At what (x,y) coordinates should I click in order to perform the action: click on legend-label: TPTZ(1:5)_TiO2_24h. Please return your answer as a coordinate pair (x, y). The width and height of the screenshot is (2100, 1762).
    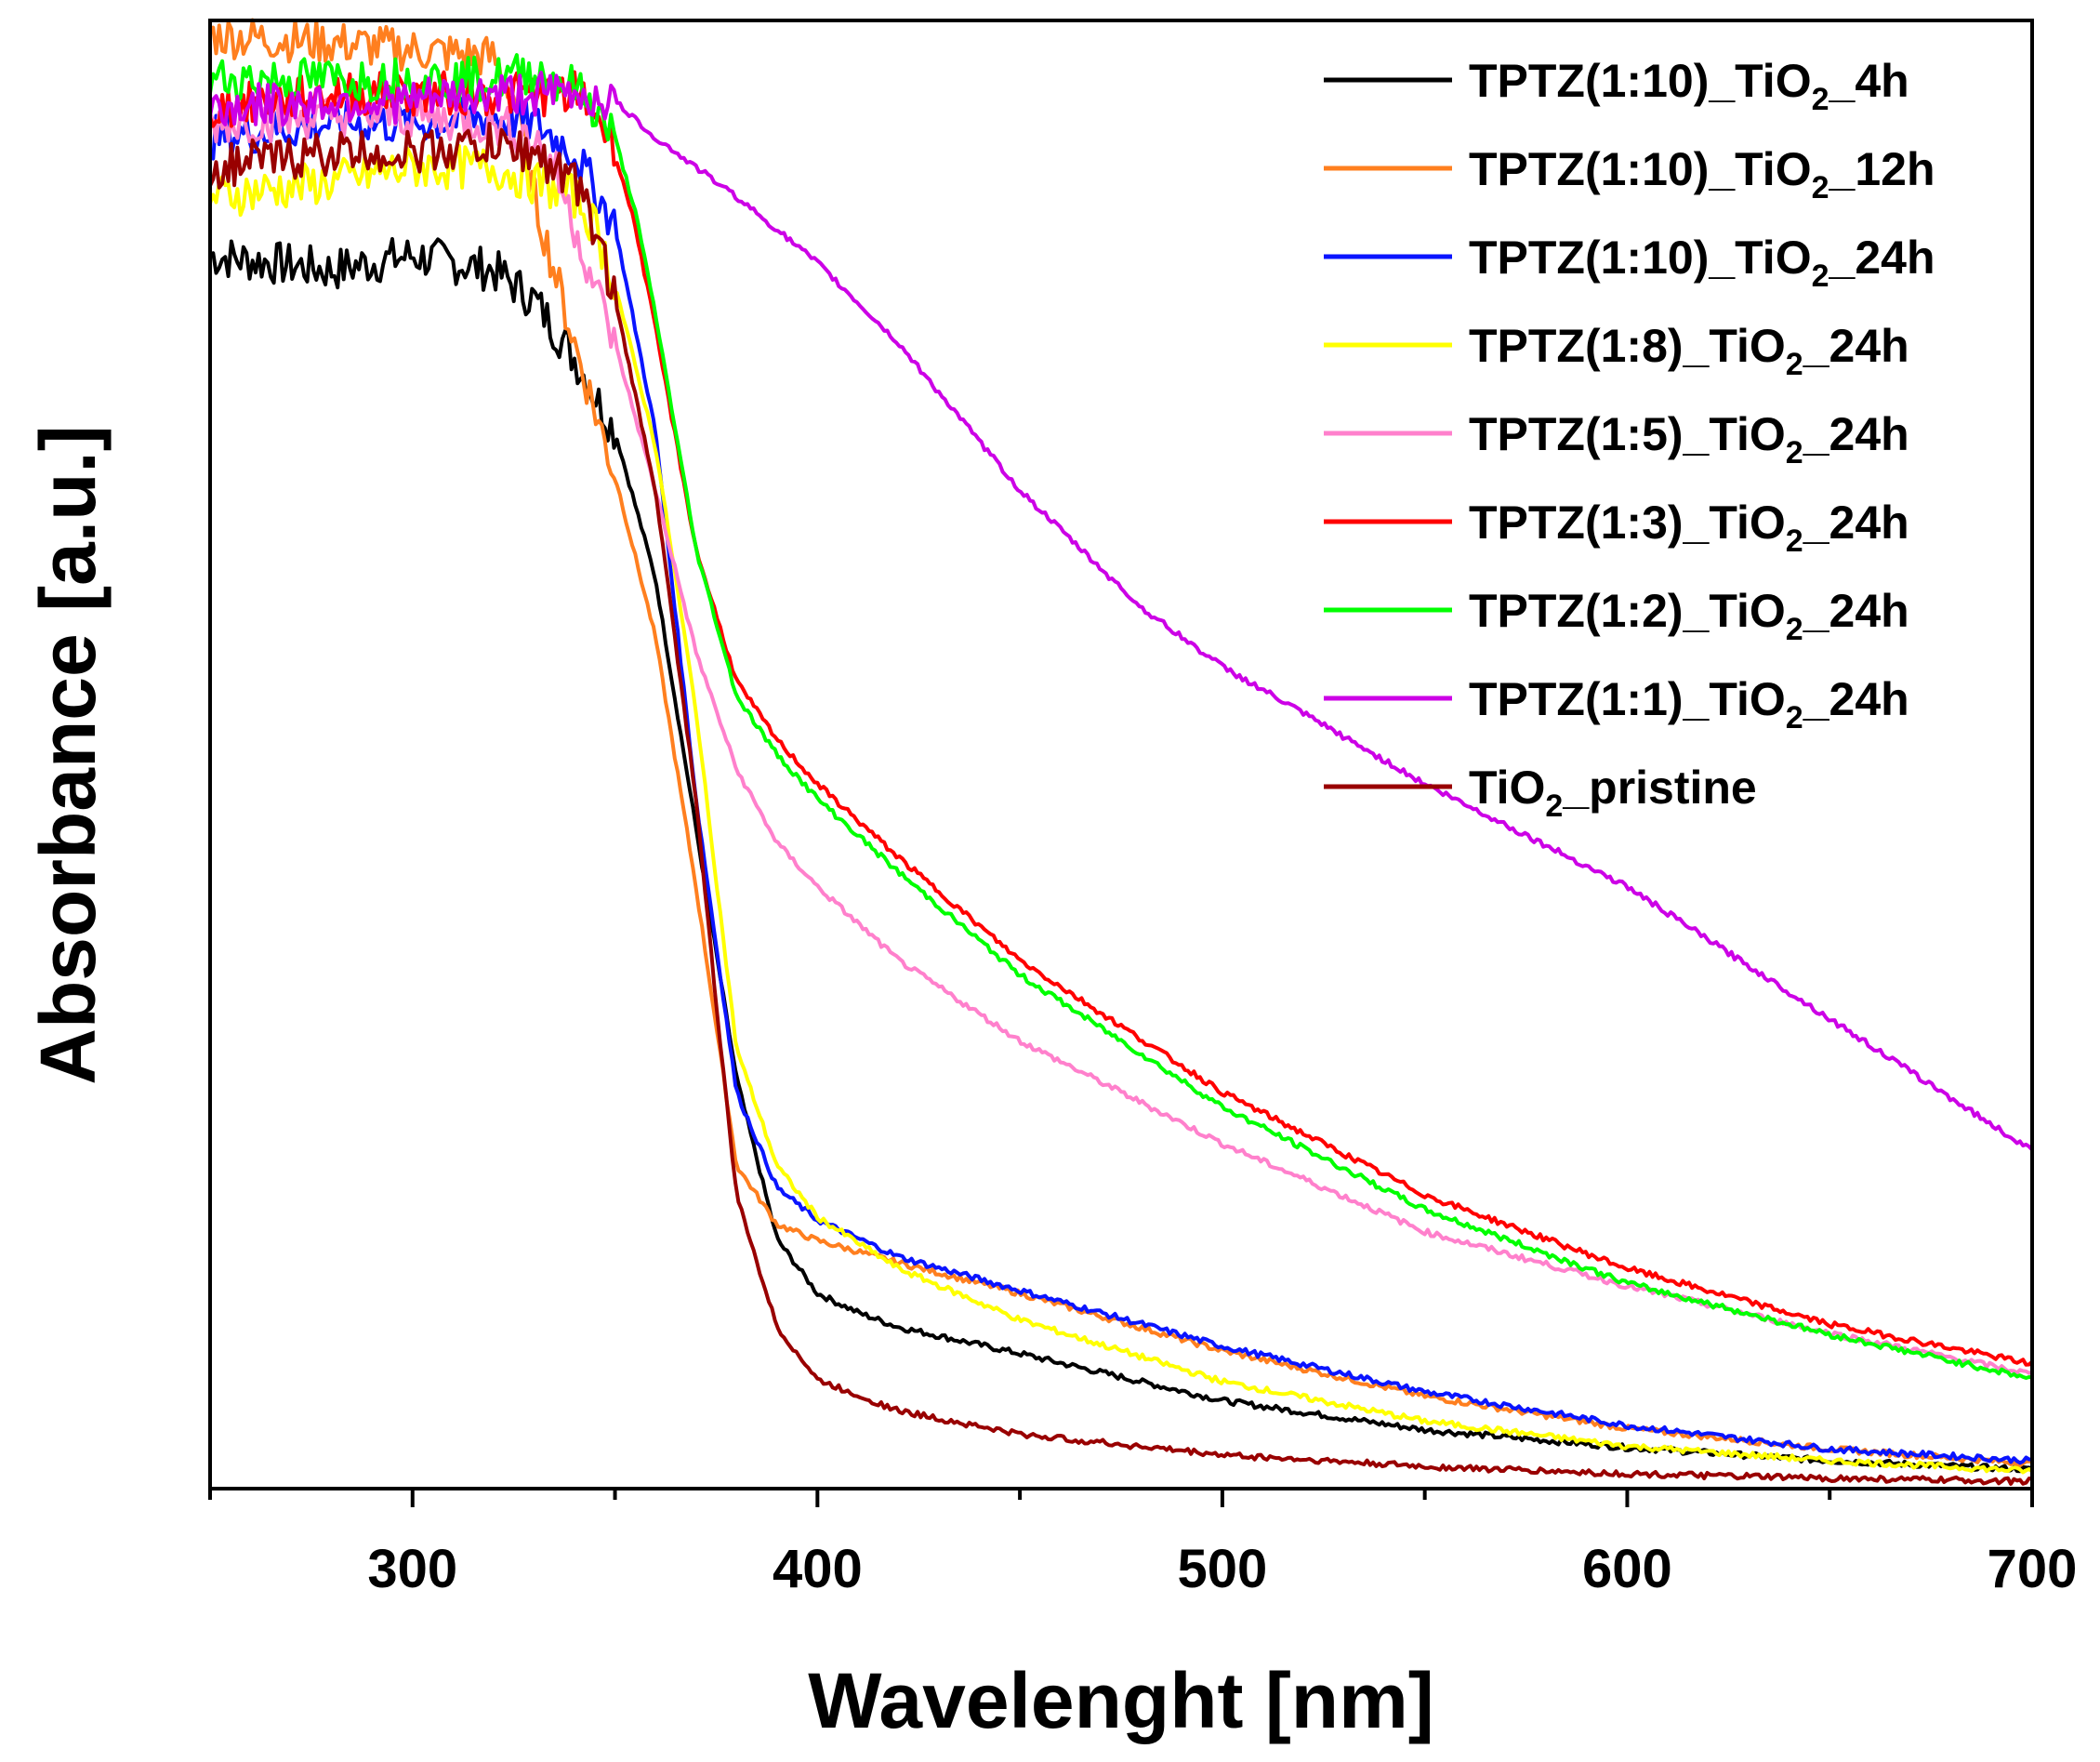
    Looking at the image, I should click on (1689, 439).